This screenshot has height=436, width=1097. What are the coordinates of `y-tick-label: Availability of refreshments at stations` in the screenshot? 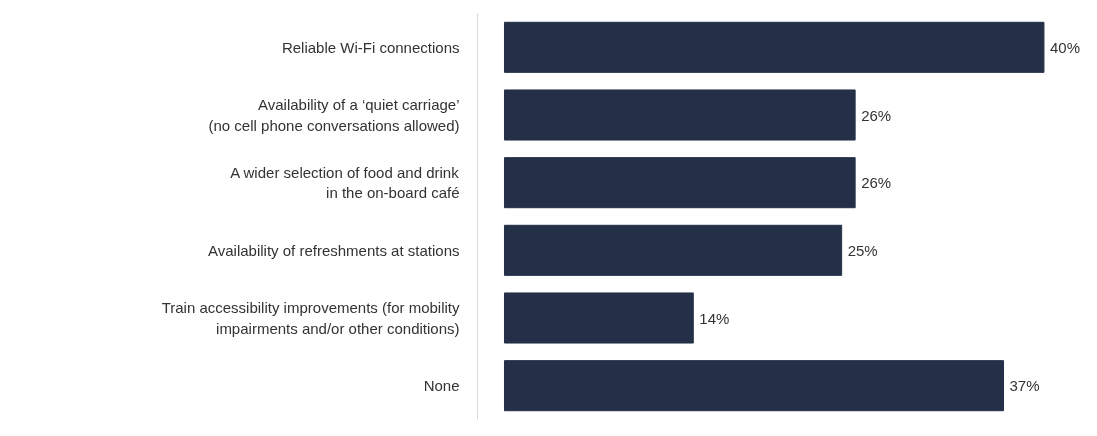 It's located at (333, 250).